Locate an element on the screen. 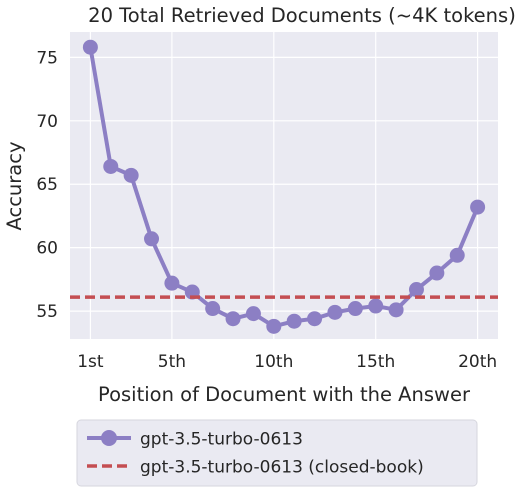 The image size is (520, 495). y-axis-label: Accuracy is located at coordinates (14, 185).